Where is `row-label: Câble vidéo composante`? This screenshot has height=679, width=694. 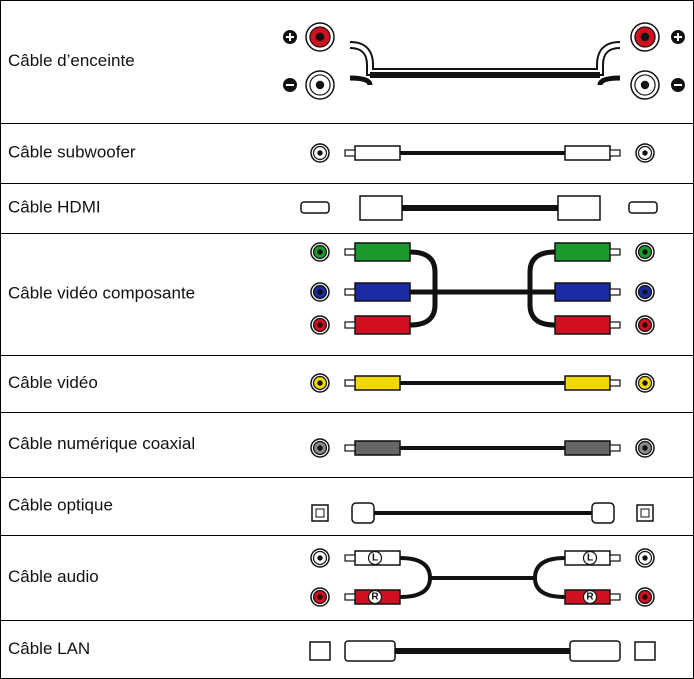 row-label: Câble vidéo composante is located at coordinates (101, 292).